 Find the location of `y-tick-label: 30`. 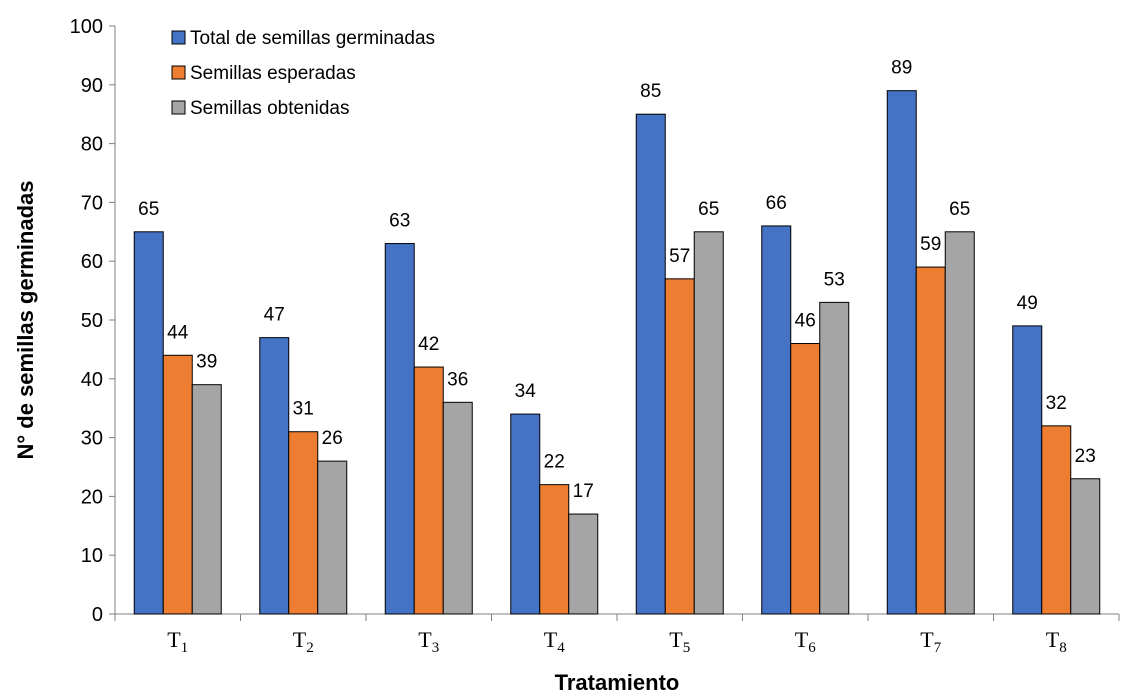

y-tick-label: 30 is located at coordinates (92, 439).